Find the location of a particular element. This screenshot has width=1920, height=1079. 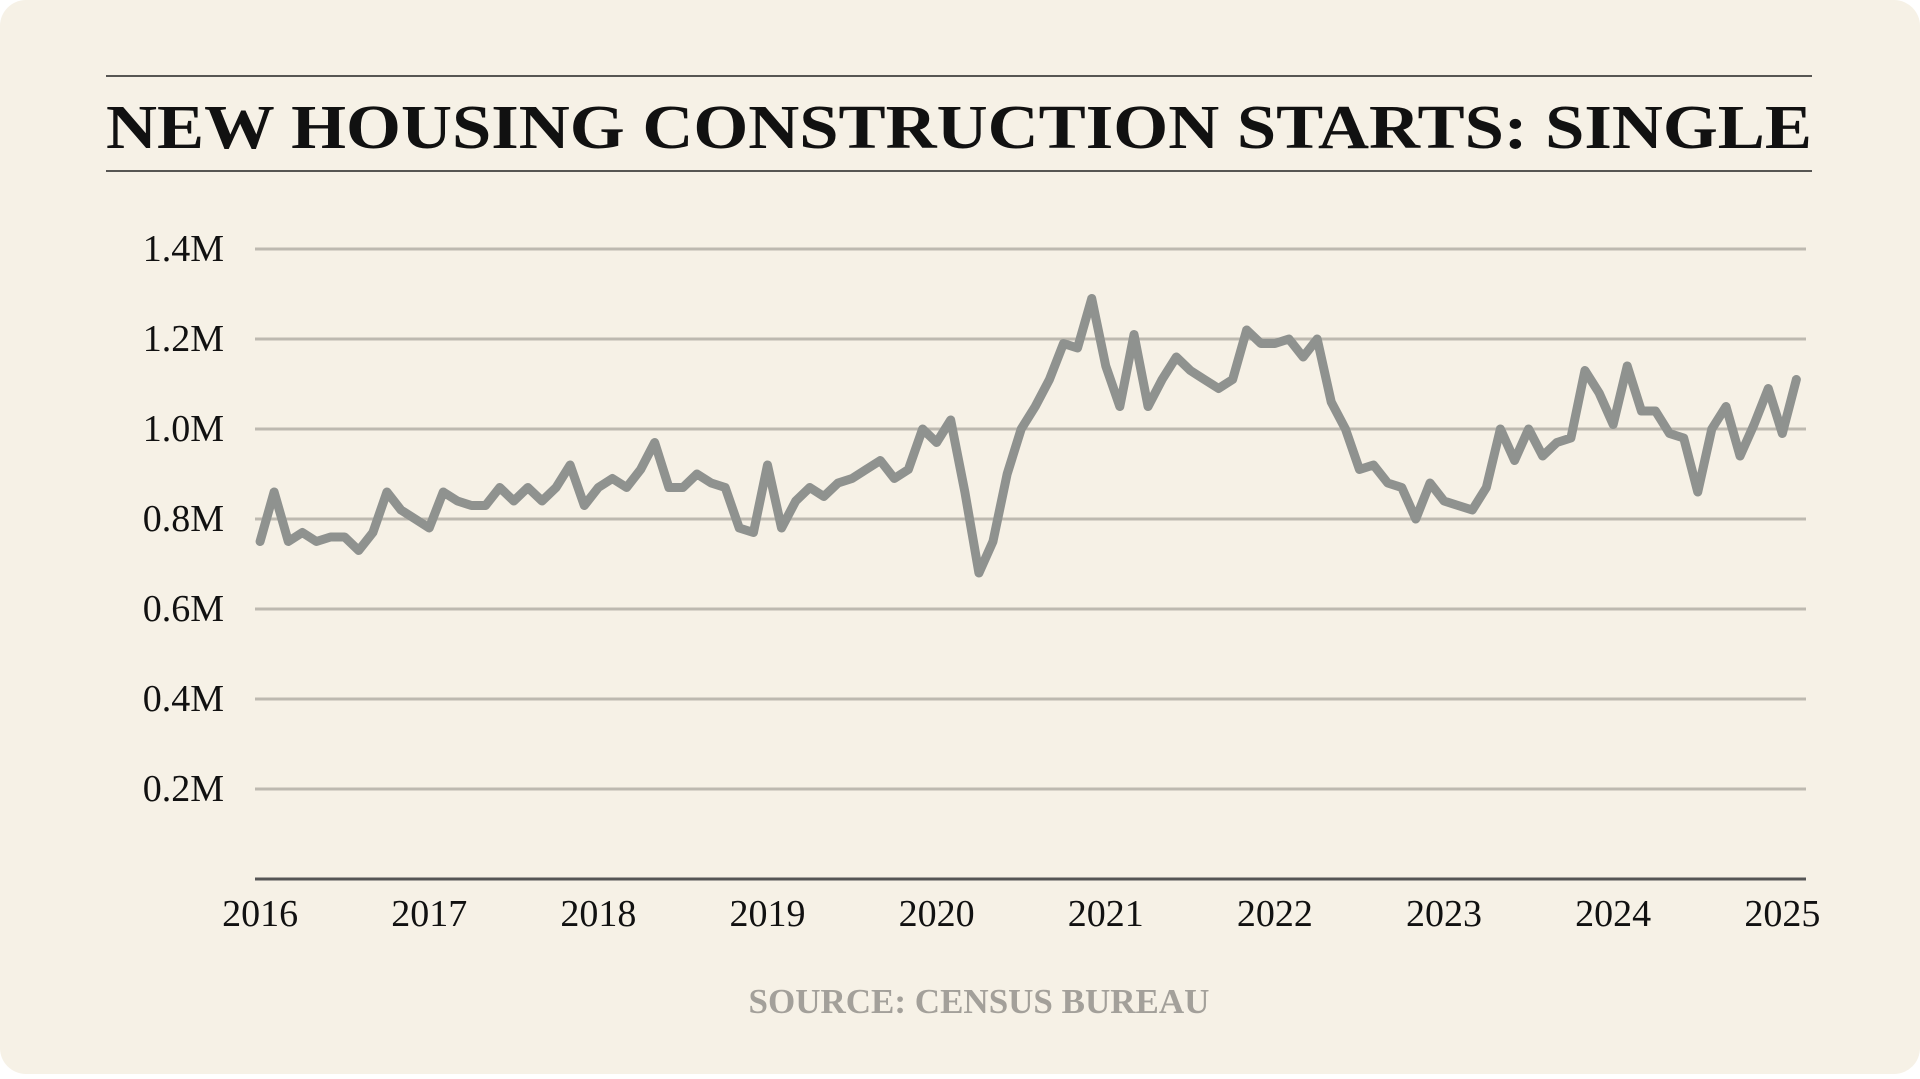

y-tick-label: 1.0M is located at coordinates (183, 429).